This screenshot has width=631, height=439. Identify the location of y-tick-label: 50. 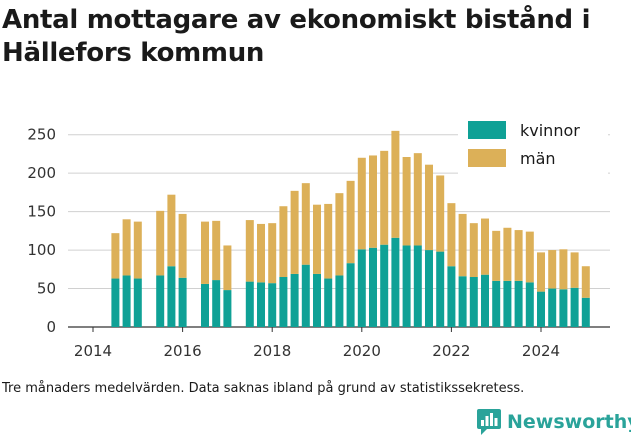
(46, 289).